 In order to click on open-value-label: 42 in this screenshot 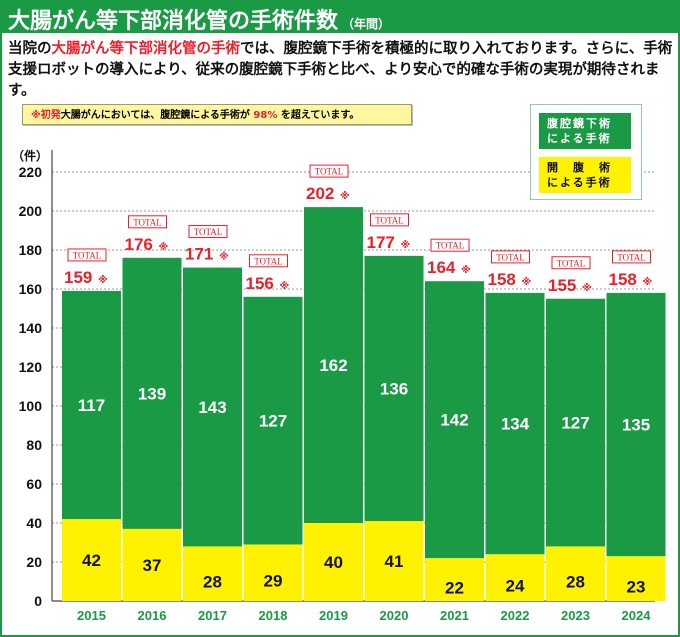, I will do `click(91, 560)`.